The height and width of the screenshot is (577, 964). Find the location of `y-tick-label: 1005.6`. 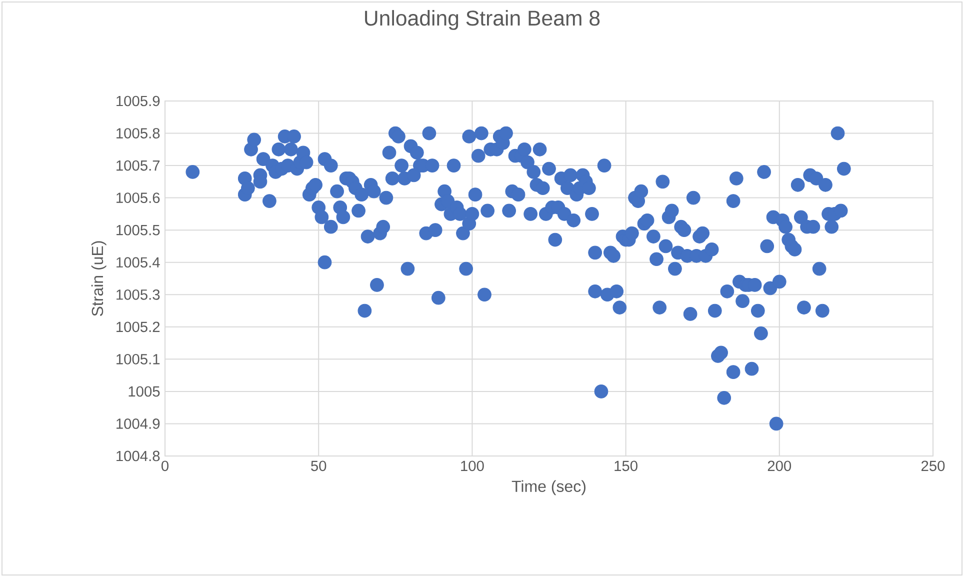

y-tick-label: 1005.6 is located at coordinates (138, 198).